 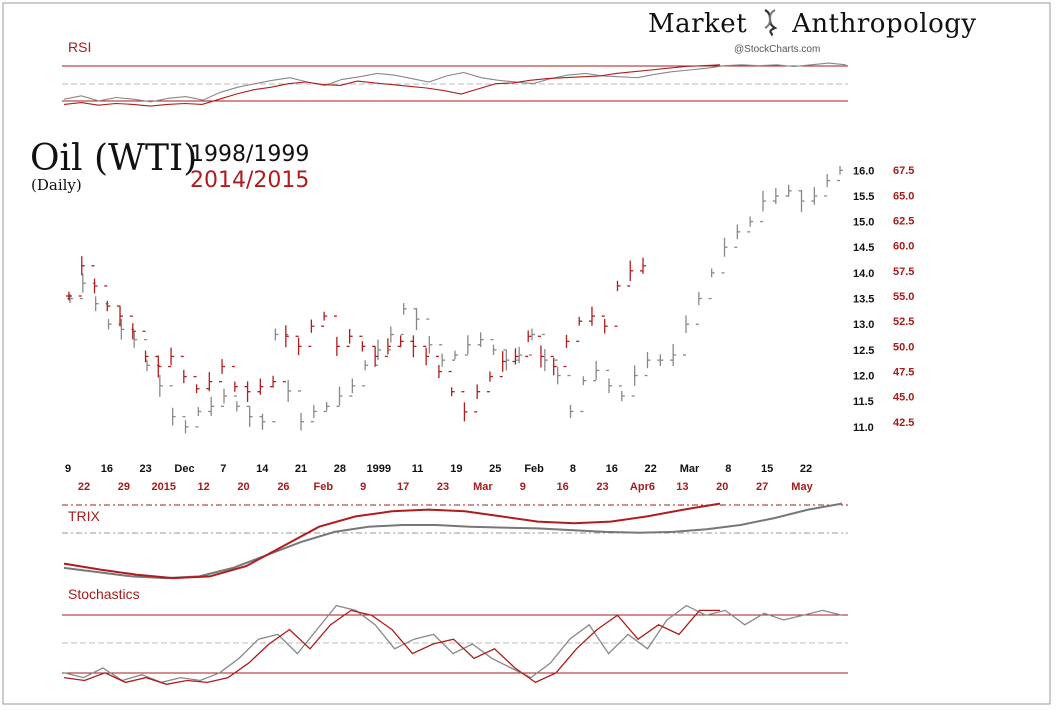 What do you see at coordinates (146, 469) in the screenshot?
I see `x-tick-1998: 23` at bounding box center [146, 469].